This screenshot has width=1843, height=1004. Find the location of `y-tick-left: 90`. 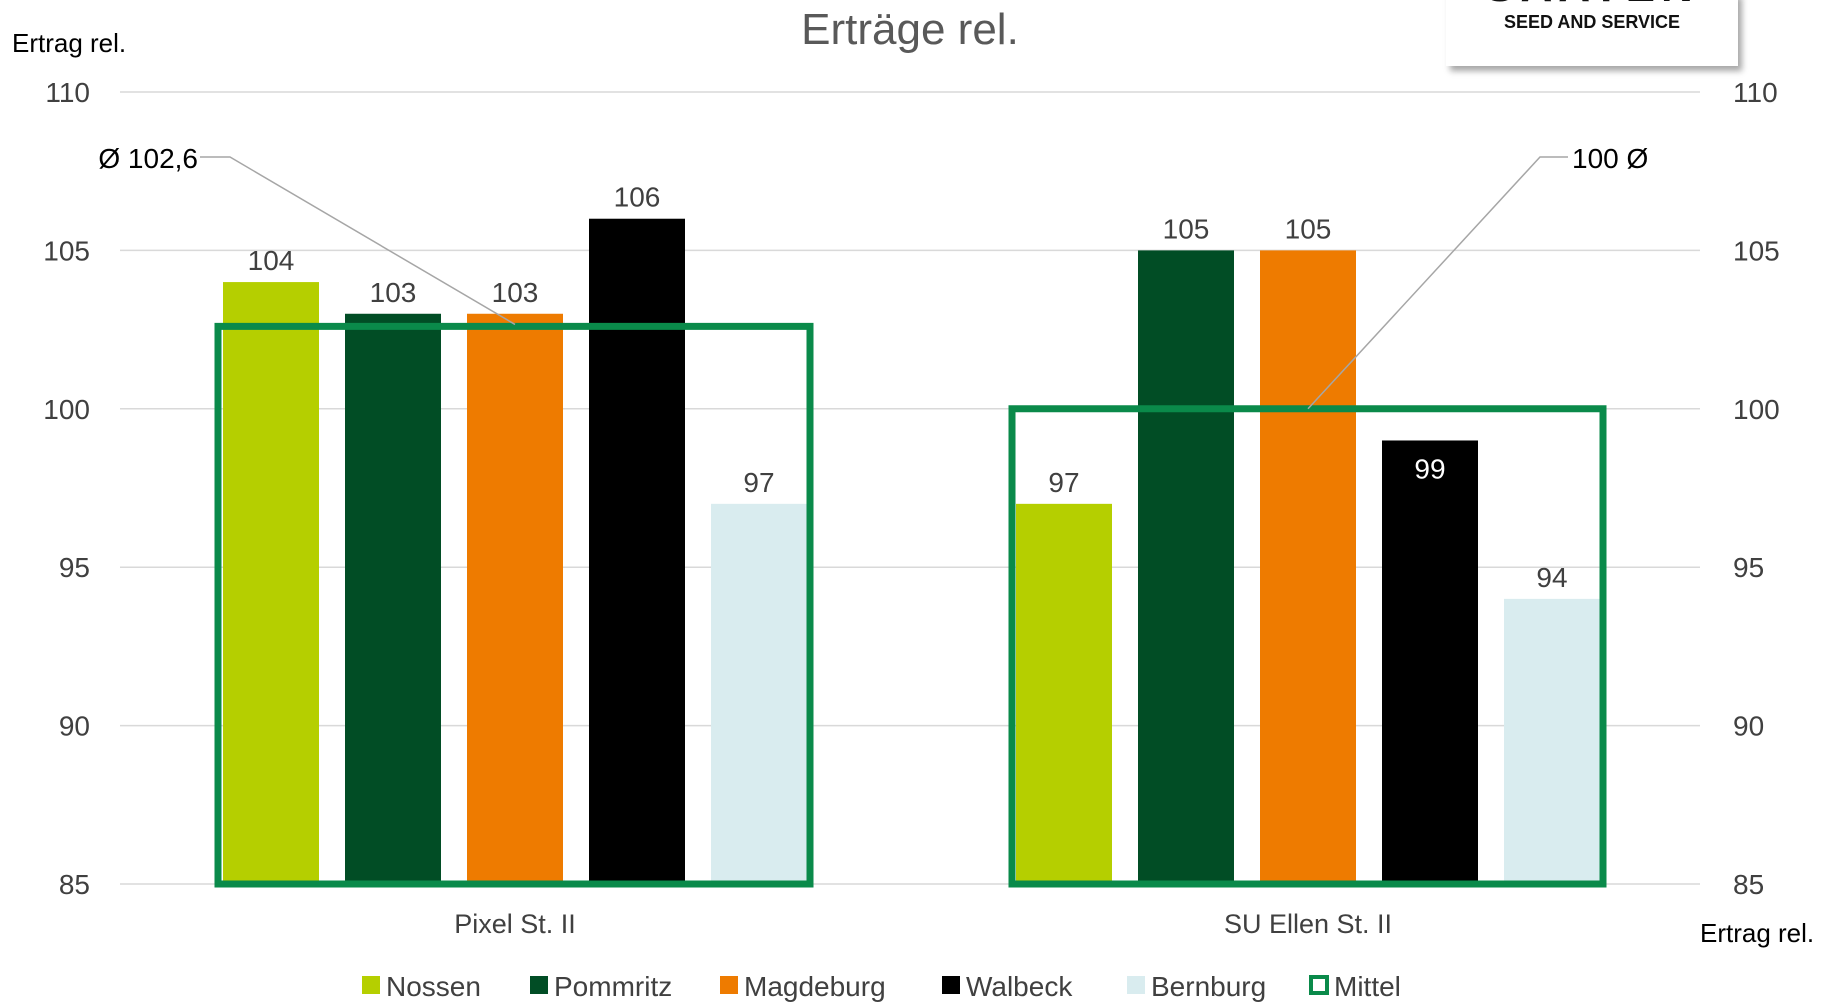

y-tick-left: 90 is located at coordinates (74, 726).